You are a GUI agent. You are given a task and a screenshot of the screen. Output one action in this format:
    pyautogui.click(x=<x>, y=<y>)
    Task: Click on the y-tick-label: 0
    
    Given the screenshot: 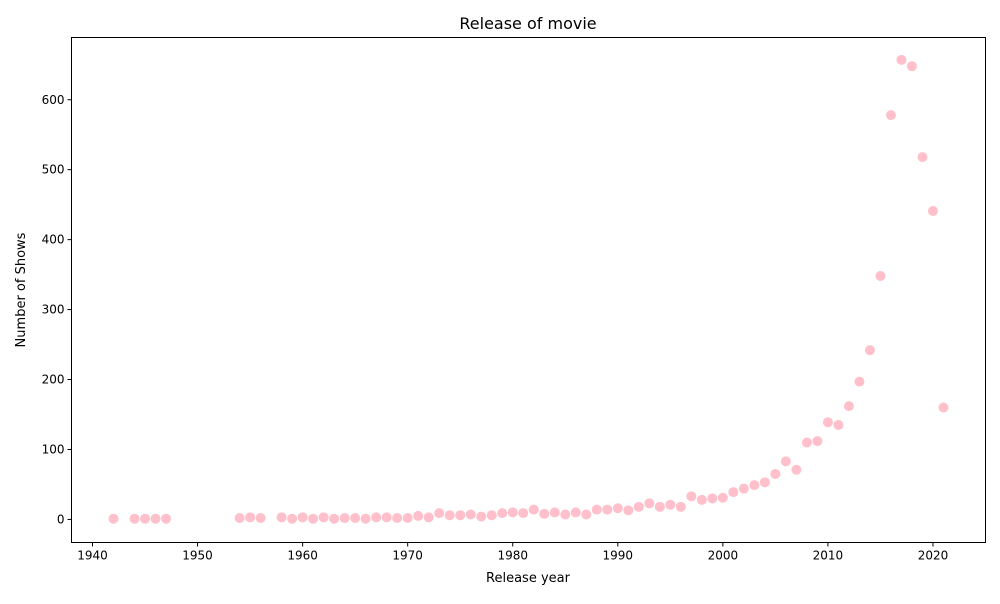 What is the action you would take?
    pyautogui.click(x=61, y=519)
    